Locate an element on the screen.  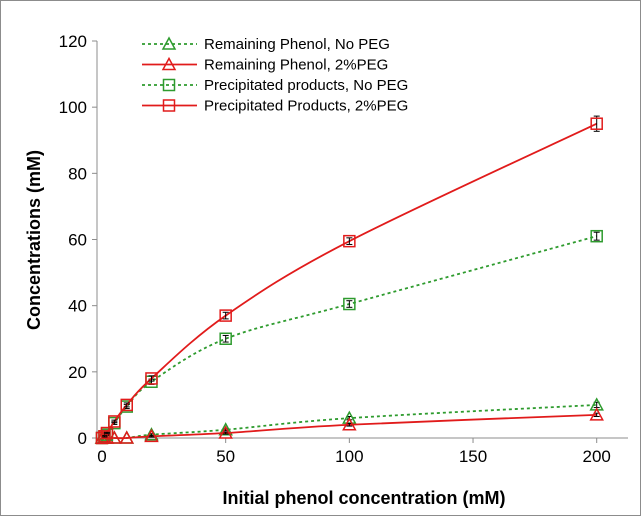
y-tick-label: 0 is located at coordinates (82, 438).